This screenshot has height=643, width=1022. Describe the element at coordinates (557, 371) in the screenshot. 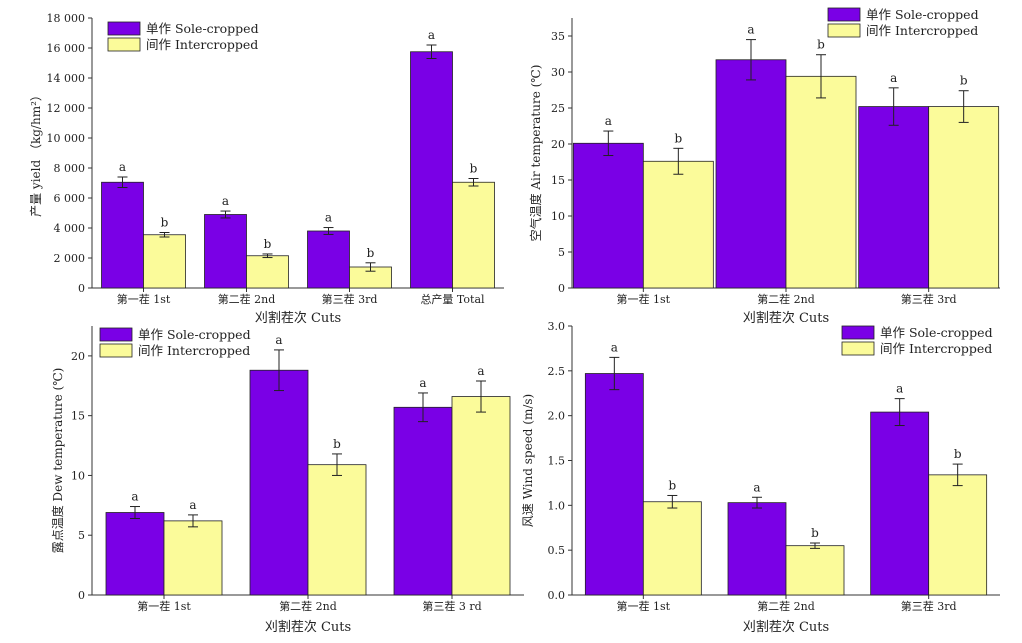

I see `y-tick-label: 2.5` at that location.